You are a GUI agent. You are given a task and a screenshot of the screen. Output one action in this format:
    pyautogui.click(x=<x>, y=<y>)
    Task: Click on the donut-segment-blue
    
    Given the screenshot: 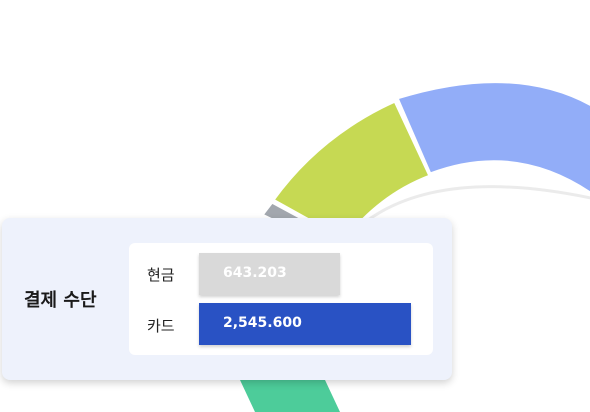 What is the action you would take?
    pyautogui.click(x=492, y=137)
    